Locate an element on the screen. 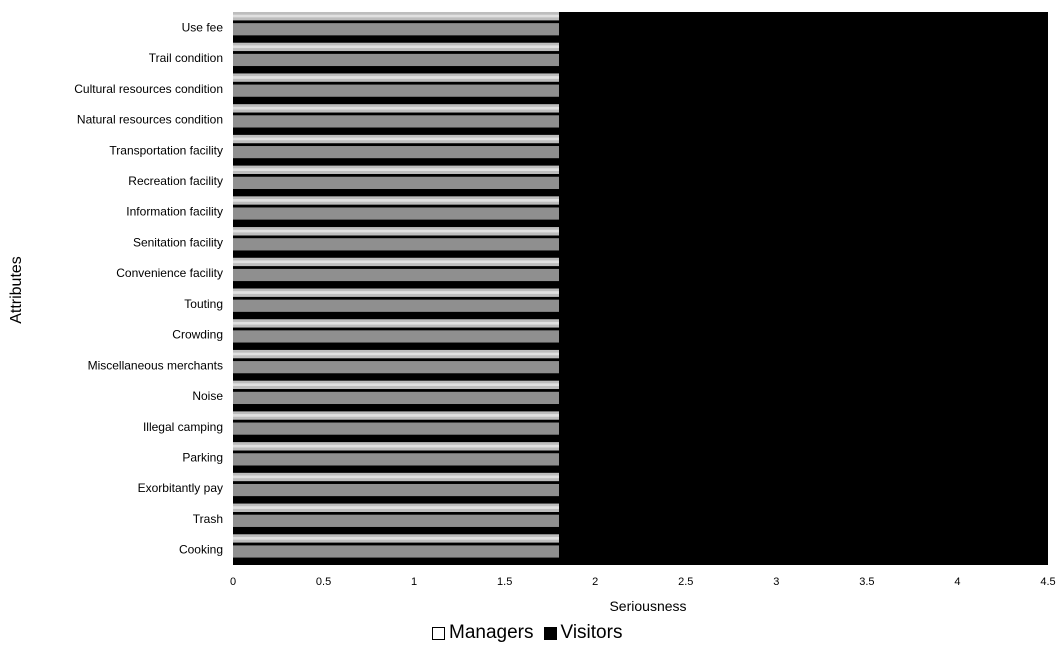  bar-gap-cultural-resources-condition is located at coordinates (396, 83).